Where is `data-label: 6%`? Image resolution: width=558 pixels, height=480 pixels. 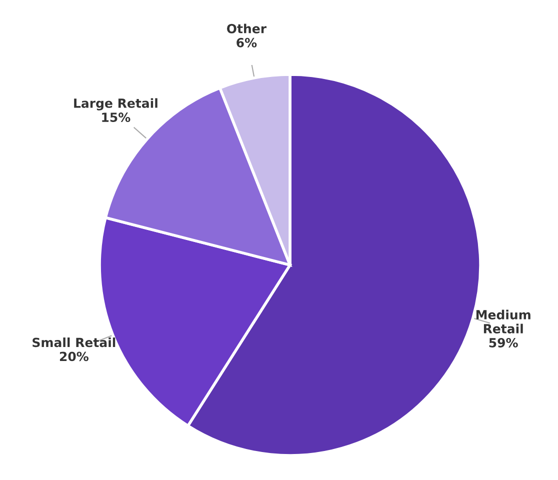
data-label: 6% is located at coordinates (246, 43).